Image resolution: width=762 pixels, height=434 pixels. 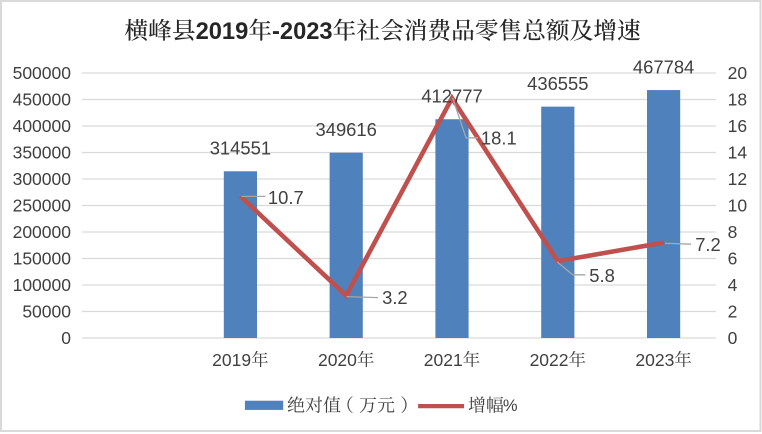 I want to click on svg-text: 4, so click(x=733, y=285).